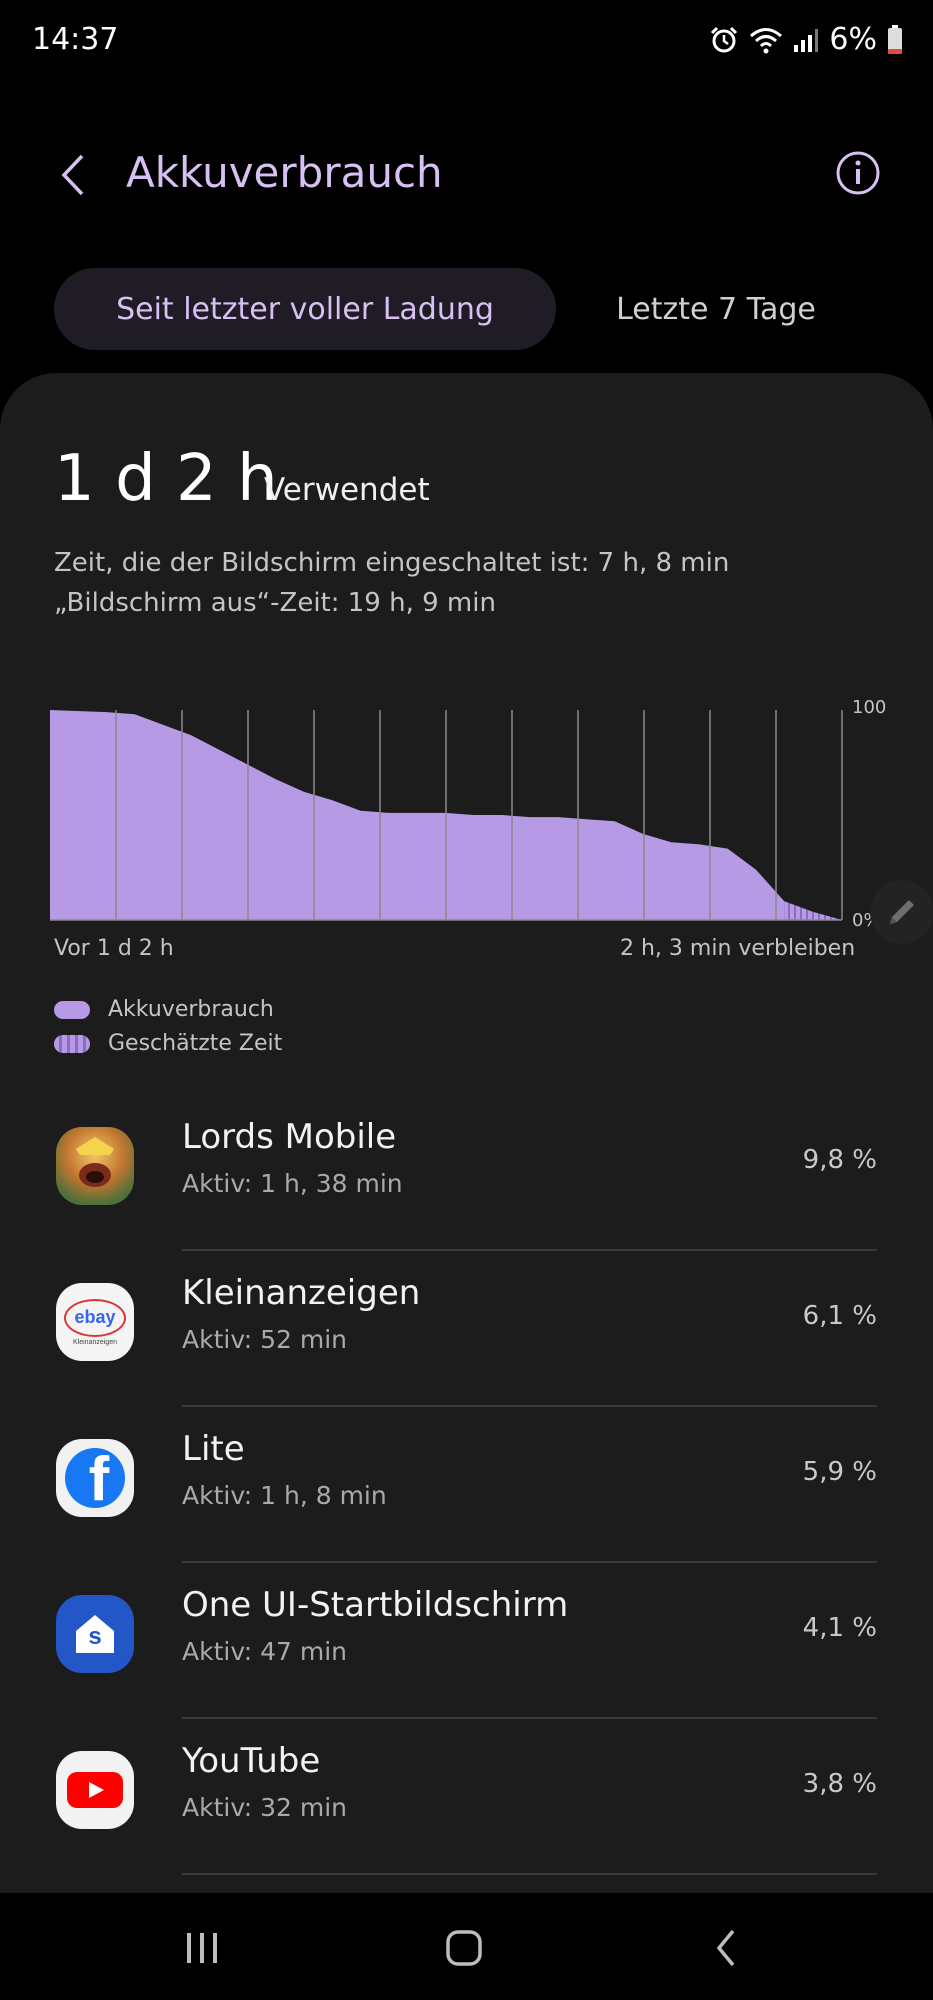 This screenshot has width=933, height=2000. I want to click on edit-button, so click(901, 912).